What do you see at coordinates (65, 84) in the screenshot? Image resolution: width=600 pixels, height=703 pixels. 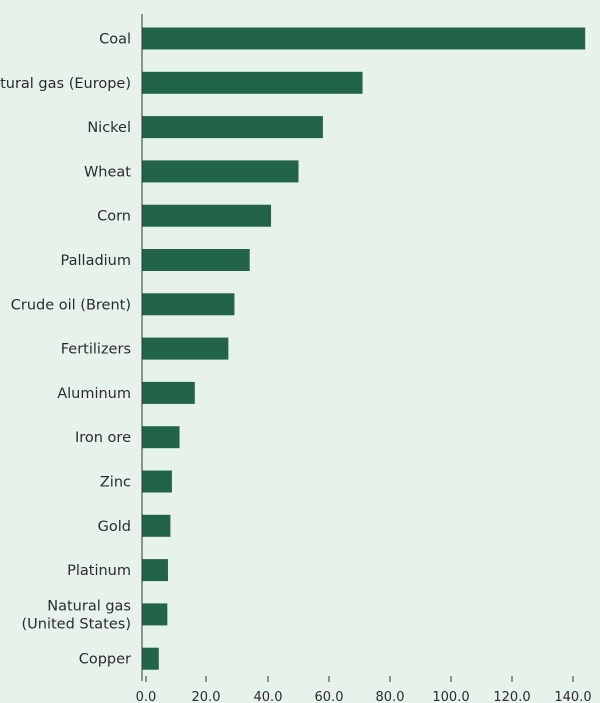 I see `category-label: Natural gas (Europe)` at bounding box center [65, 84].